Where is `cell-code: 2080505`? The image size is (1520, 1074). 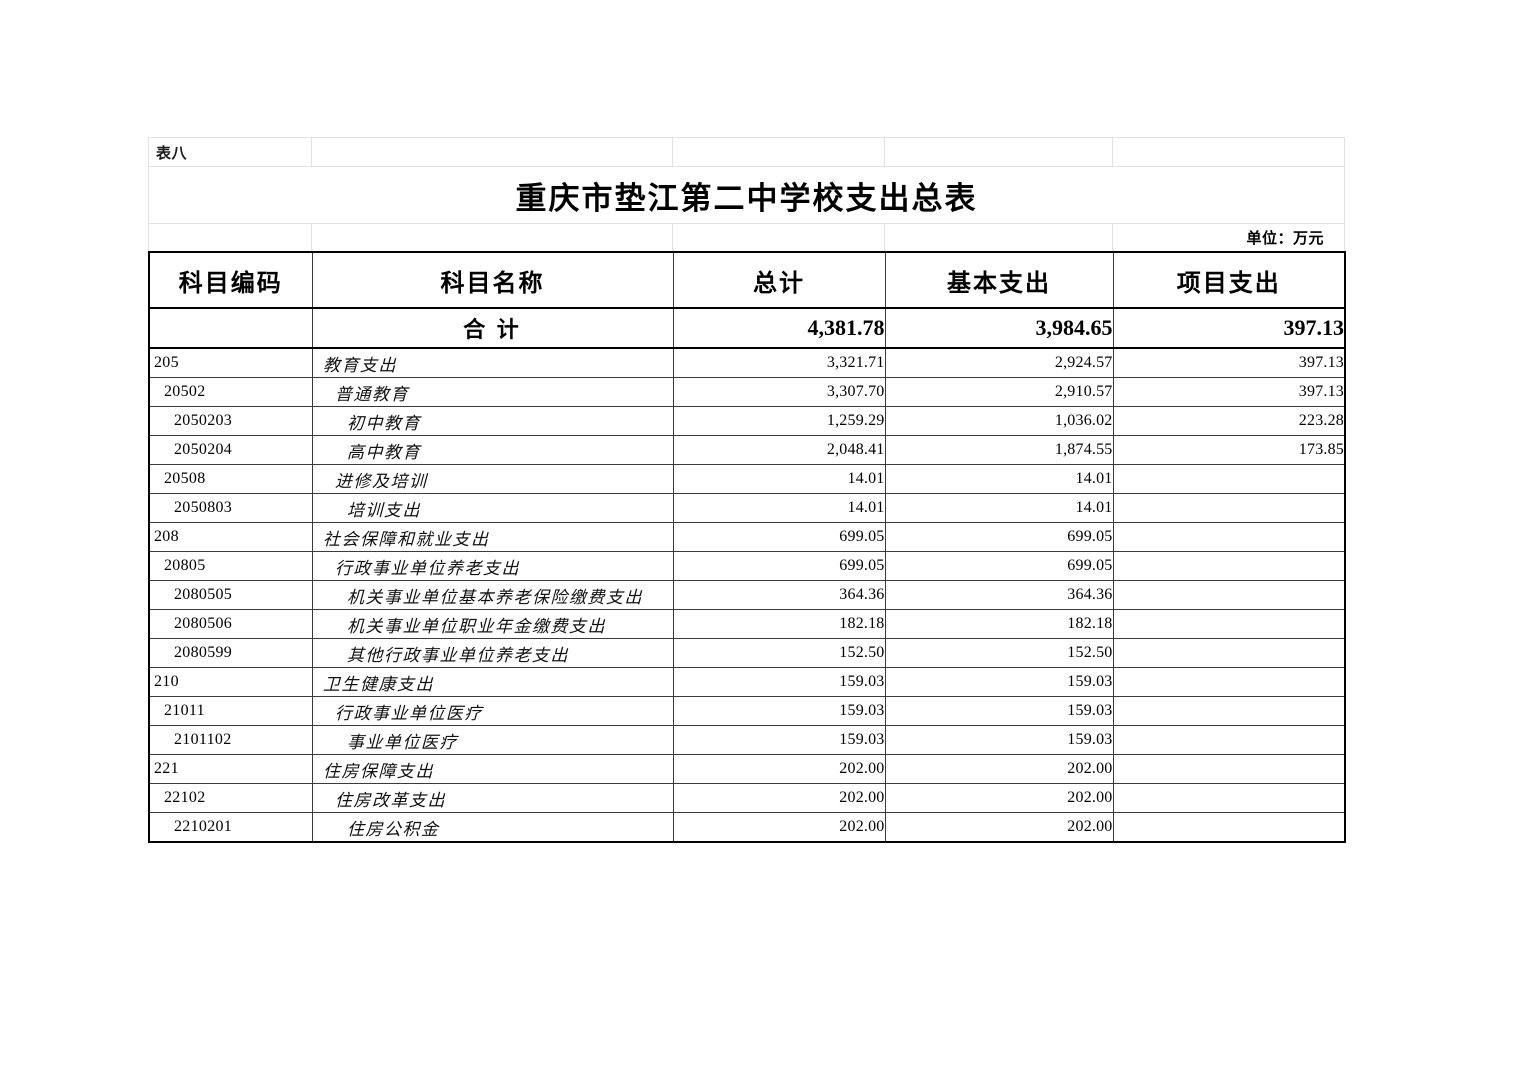
cell-code: 2080505 is located at coordinates (230, 595).